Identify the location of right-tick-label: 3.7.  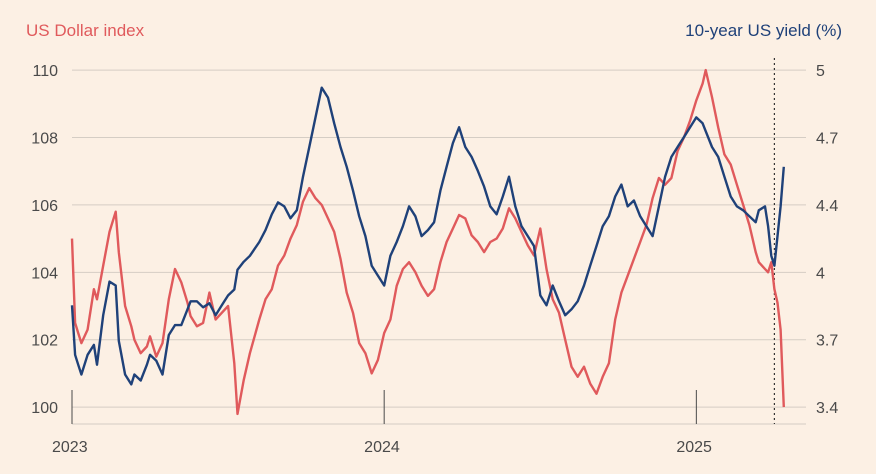
(827, 341).